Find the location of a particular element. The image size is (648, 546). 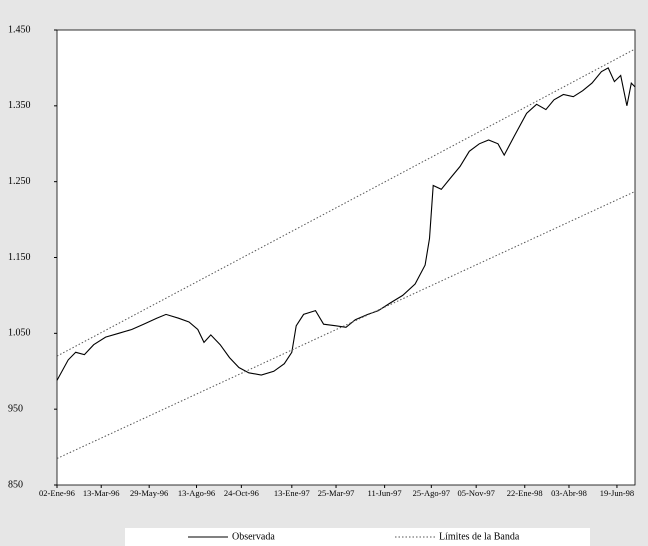

x-tick-label: 13-Ene-97 is located at coordinates (292, 493).